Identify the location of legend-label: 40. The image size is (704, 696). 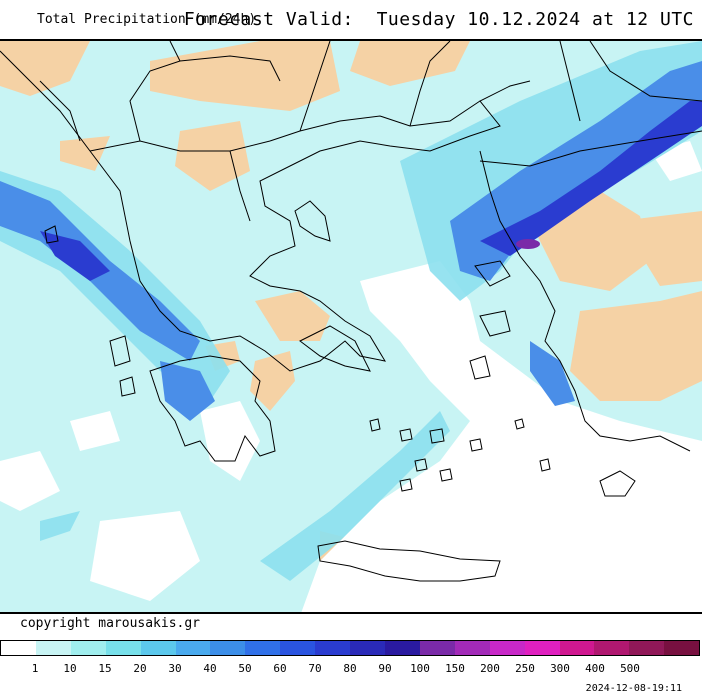
(210, 668).